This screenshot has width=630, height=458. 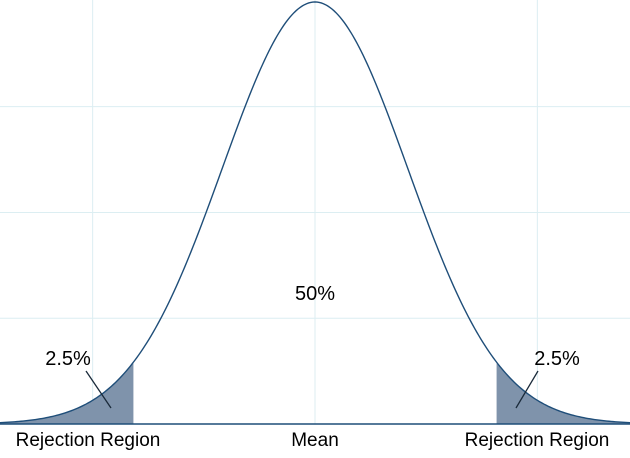 I want to click on rejection-region-shades, so click(x=315, y=393).